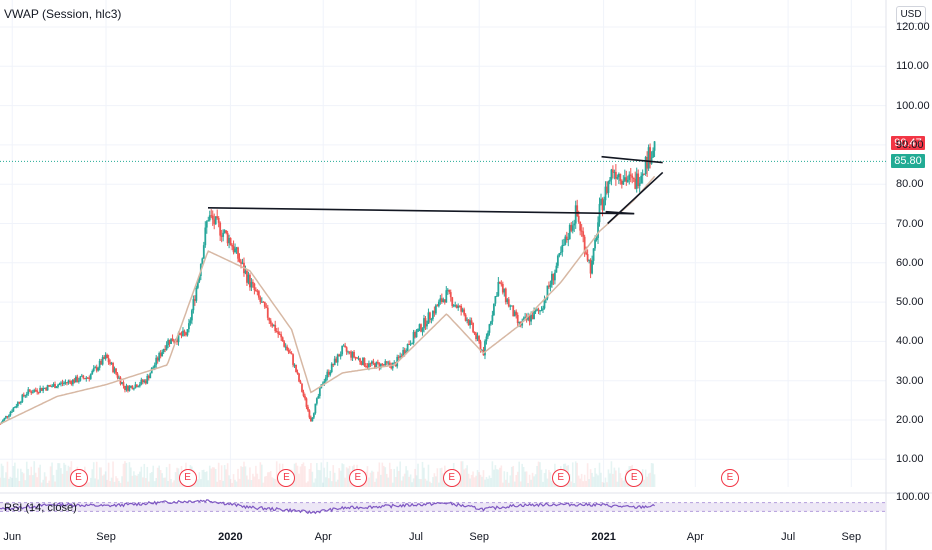 This screenshot has width=932, height=550. What do you see at coordinates (327, 507) in the screenshot?
I see `rsi-line` at bounding box center [327, 507].